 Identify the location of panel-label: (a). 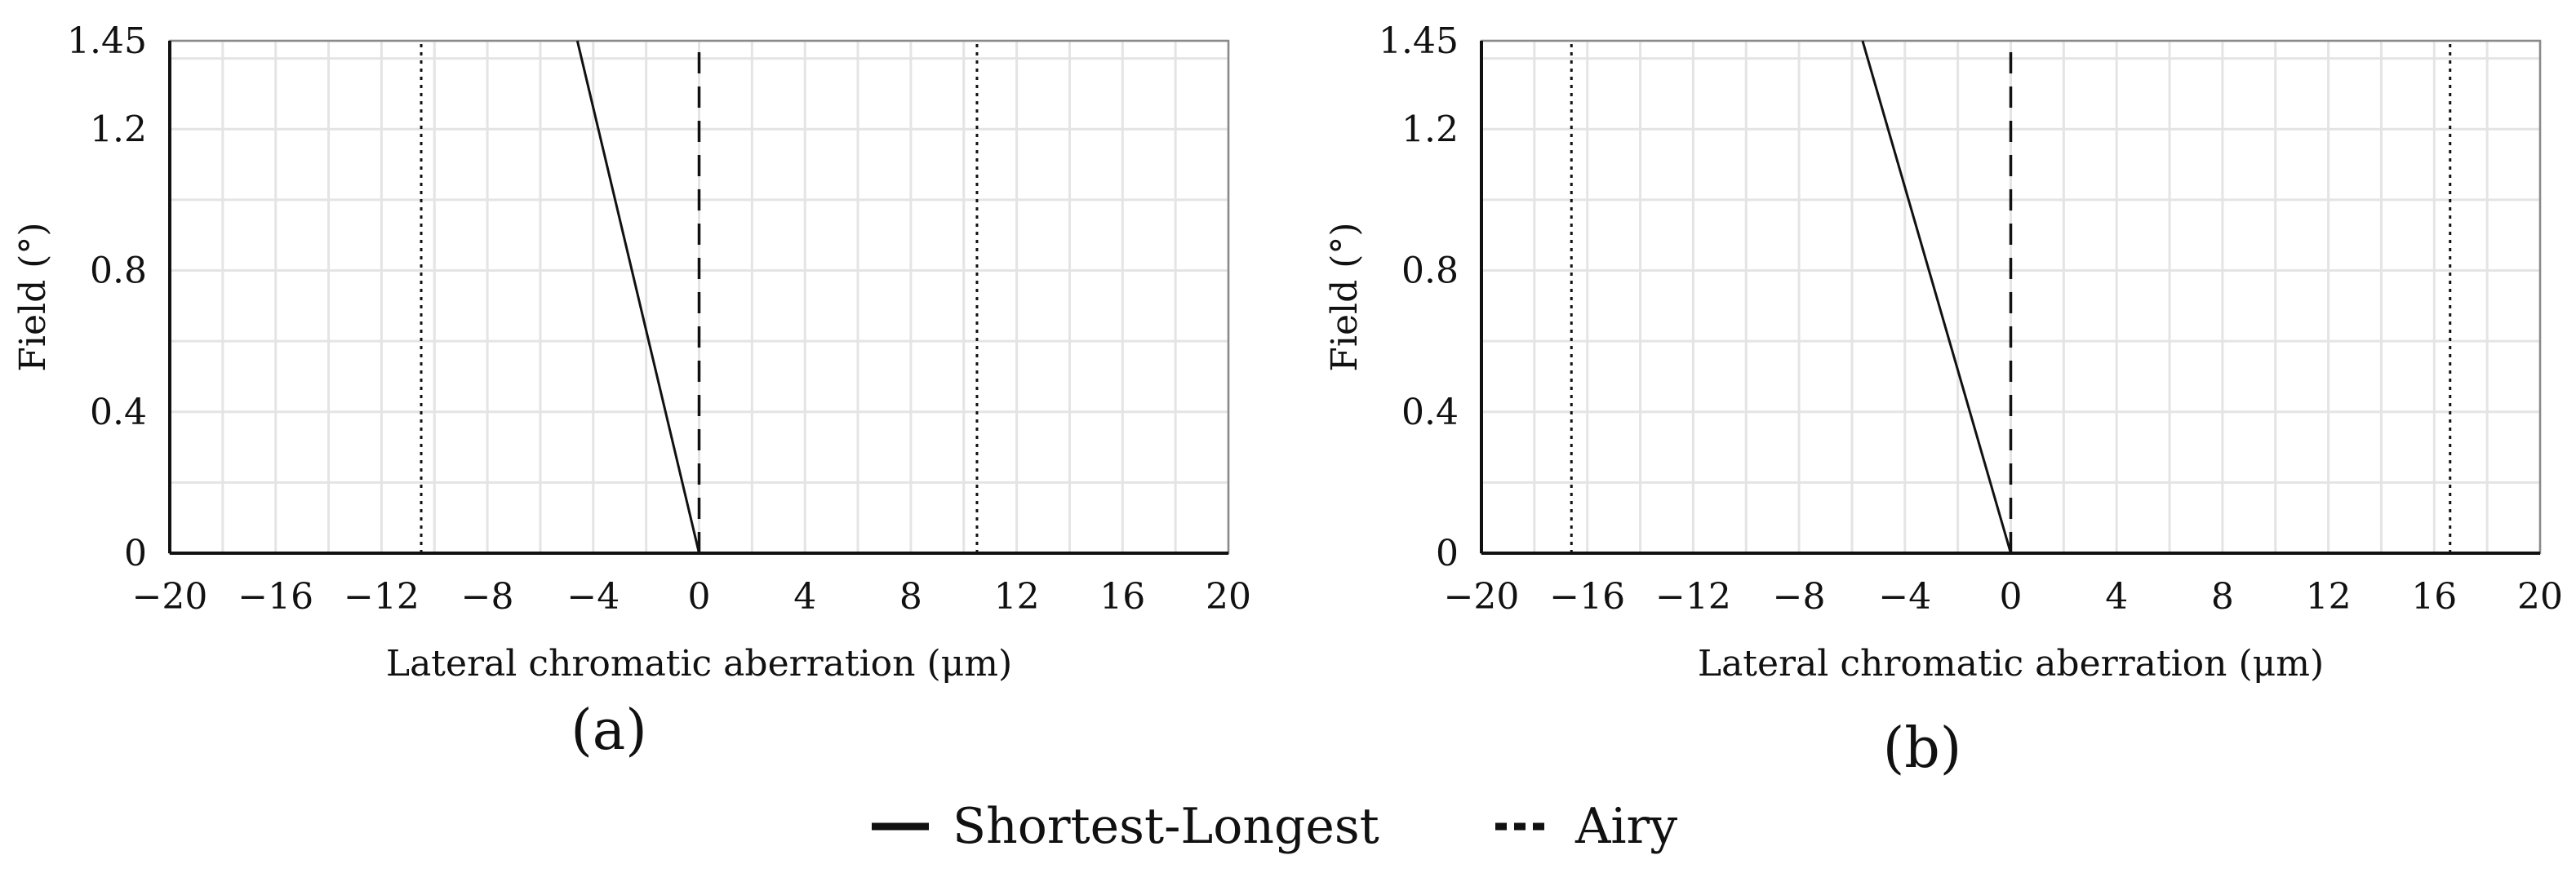
(609, 730).